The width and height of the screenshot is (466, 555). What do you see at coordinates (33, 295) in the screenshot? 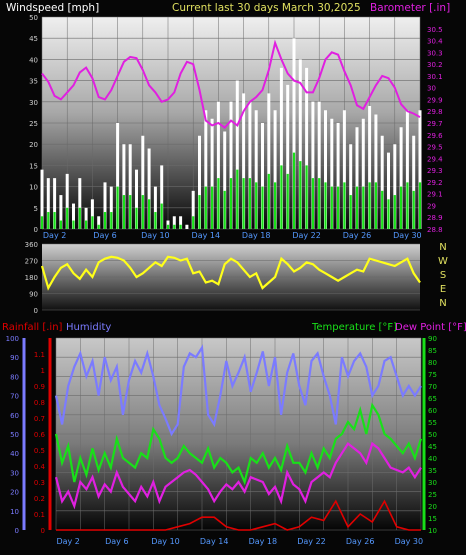
I see `direction-tick-label: 90` at bounding box center [33, 295].